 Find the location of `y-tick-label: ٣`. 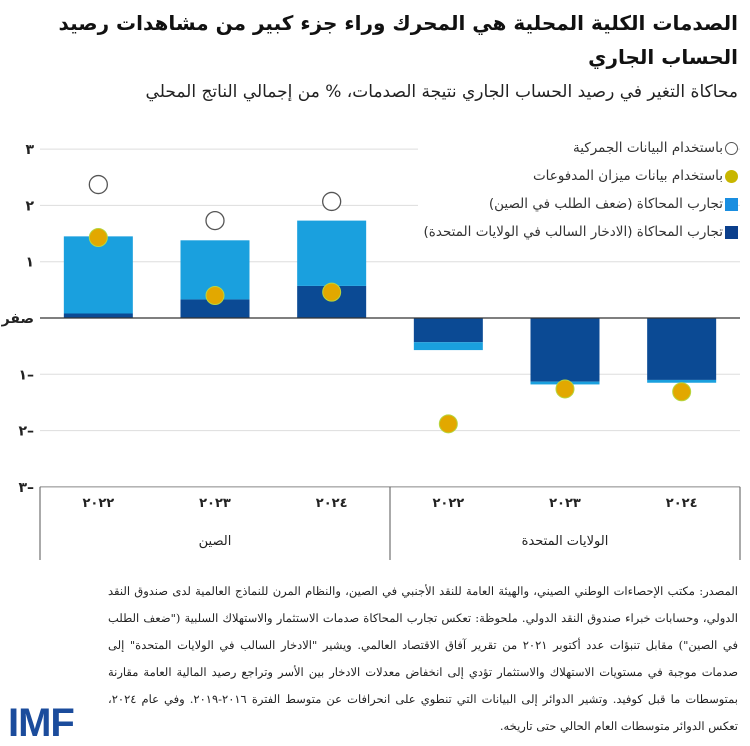

y-tick-label: ٣ is located at coordinates (29, 150).